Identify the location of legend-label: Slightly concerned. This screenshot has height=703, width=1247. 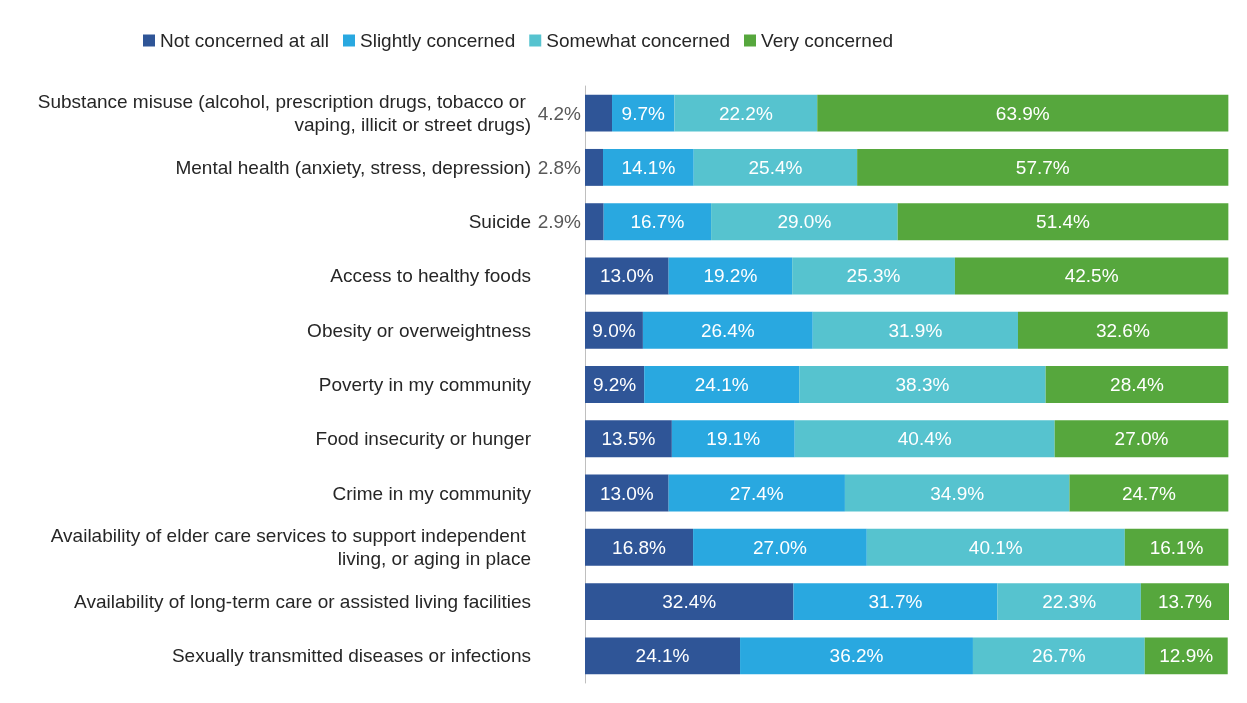
(437, 40).